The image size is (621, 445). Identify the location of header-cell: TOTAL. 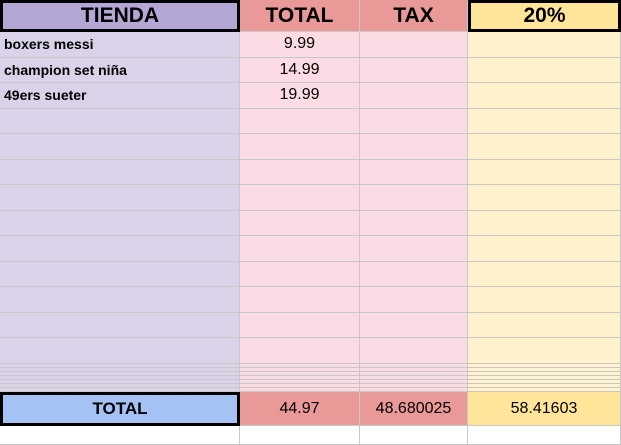
(300, 16).